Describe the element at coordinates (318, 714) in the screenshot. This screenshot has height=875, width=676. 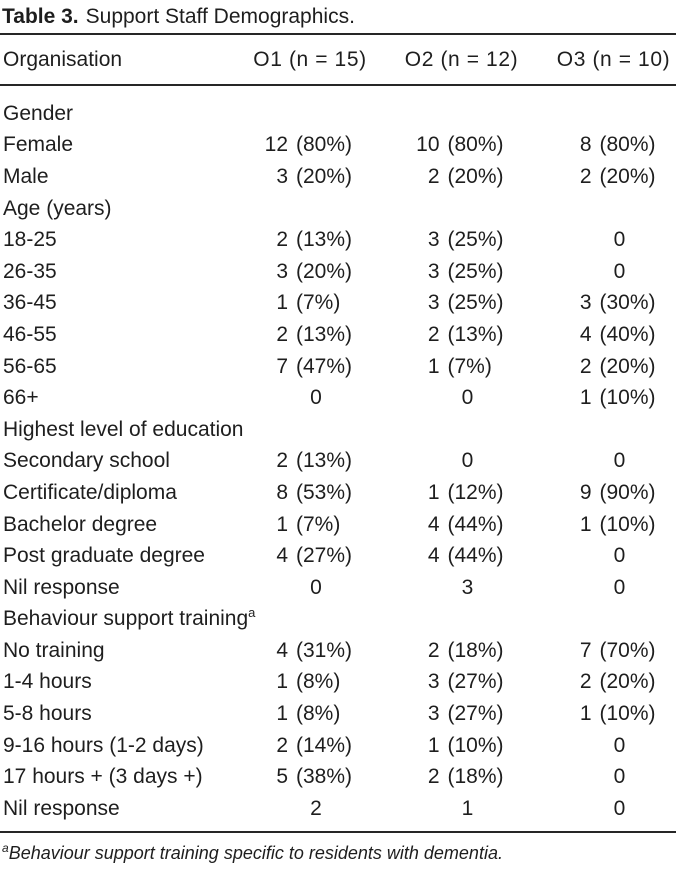
I see `cell-percent: (8%)` at that location.